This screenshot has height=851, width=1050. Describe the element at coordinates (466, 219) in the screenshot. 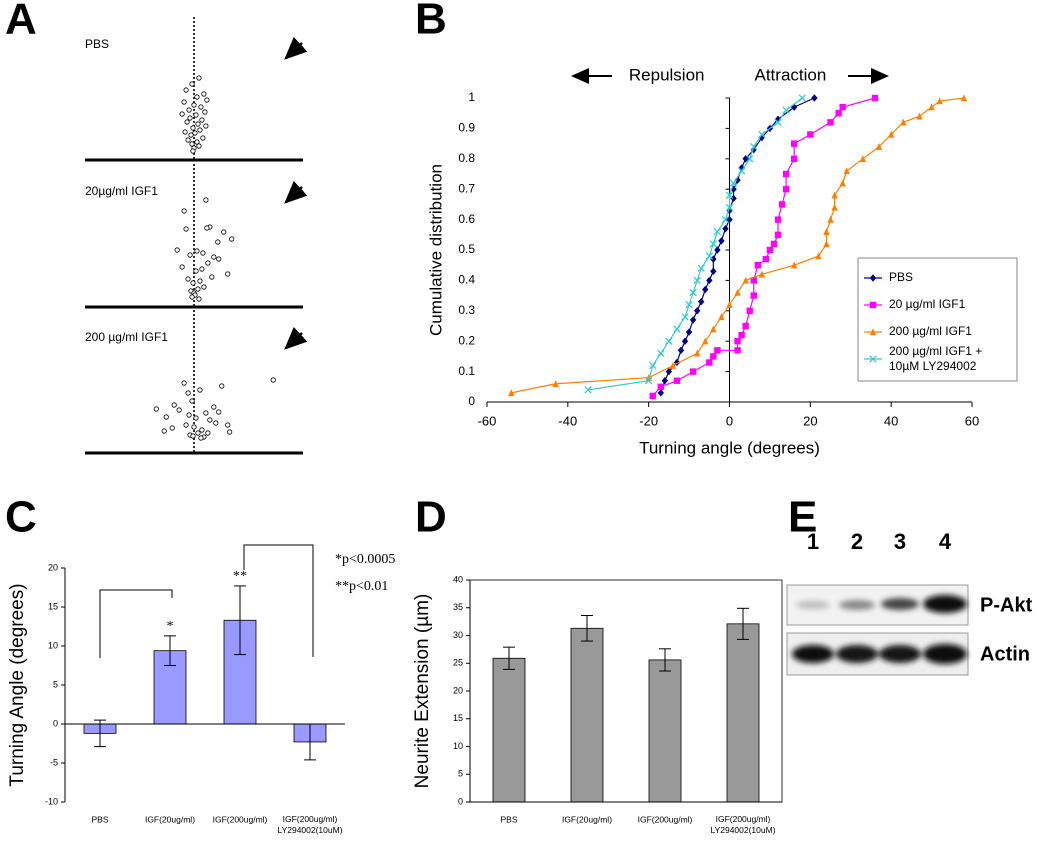

I see `y-tick-label: 0.6` at that location.